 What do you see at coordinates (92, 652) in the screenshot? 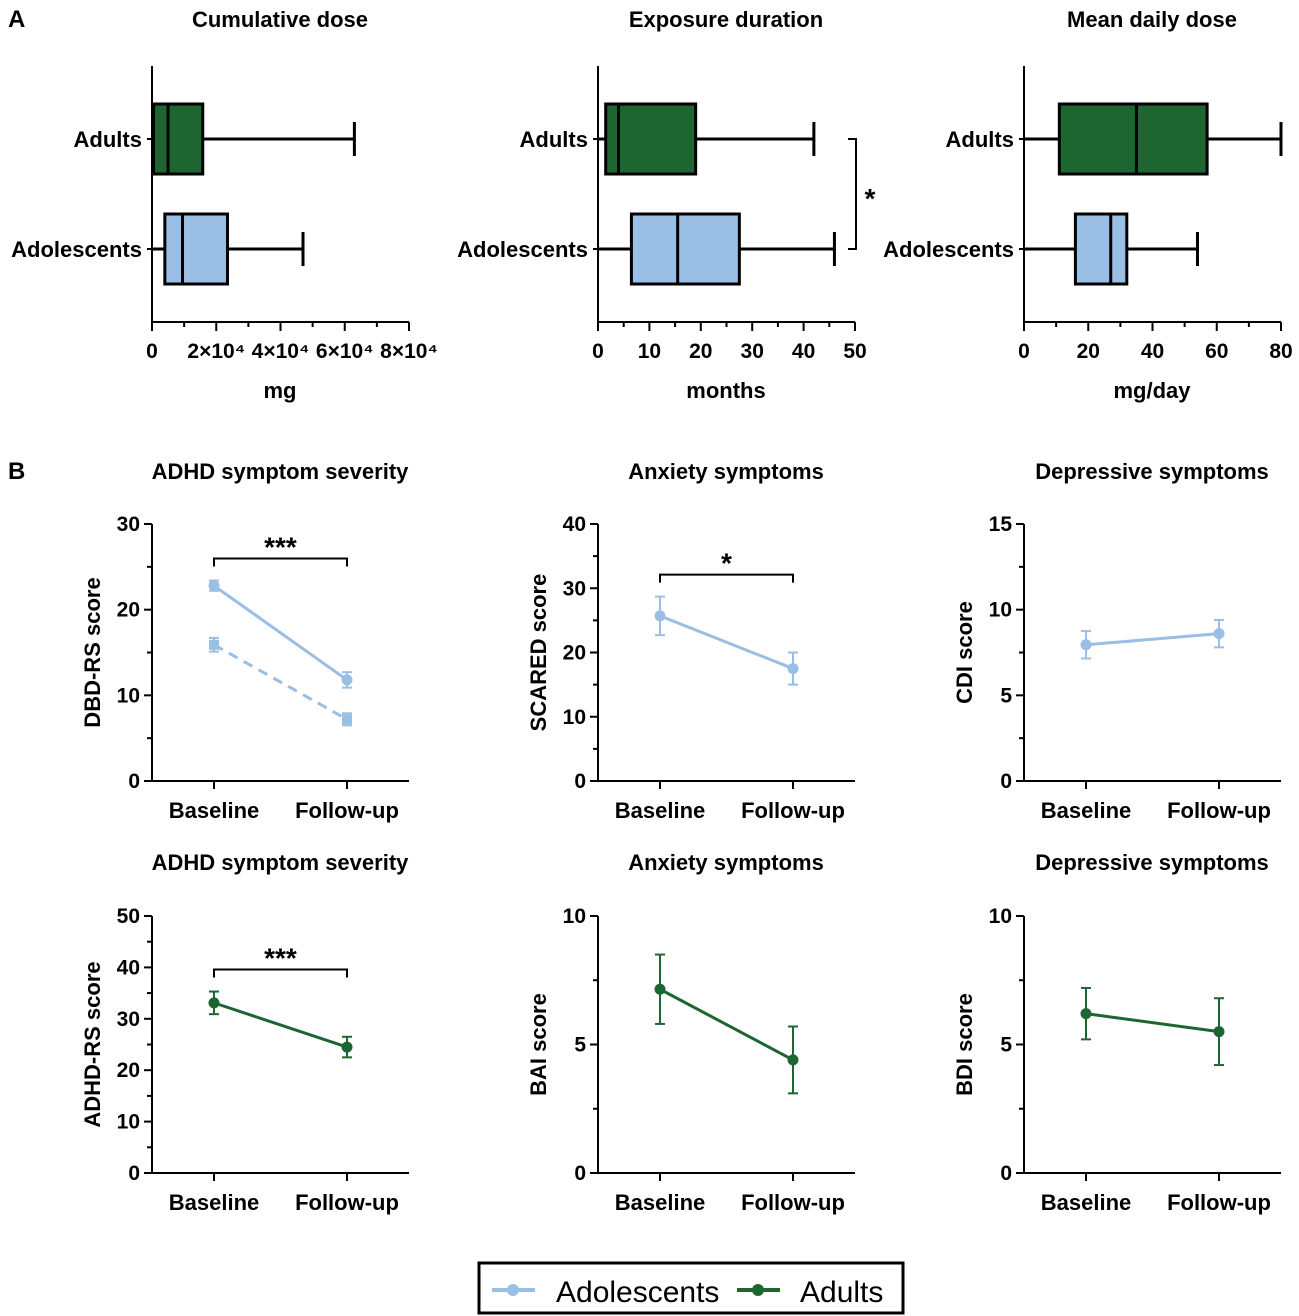
I see `y-axis-label: DBD-RS score` at bounding box center [92, 652].